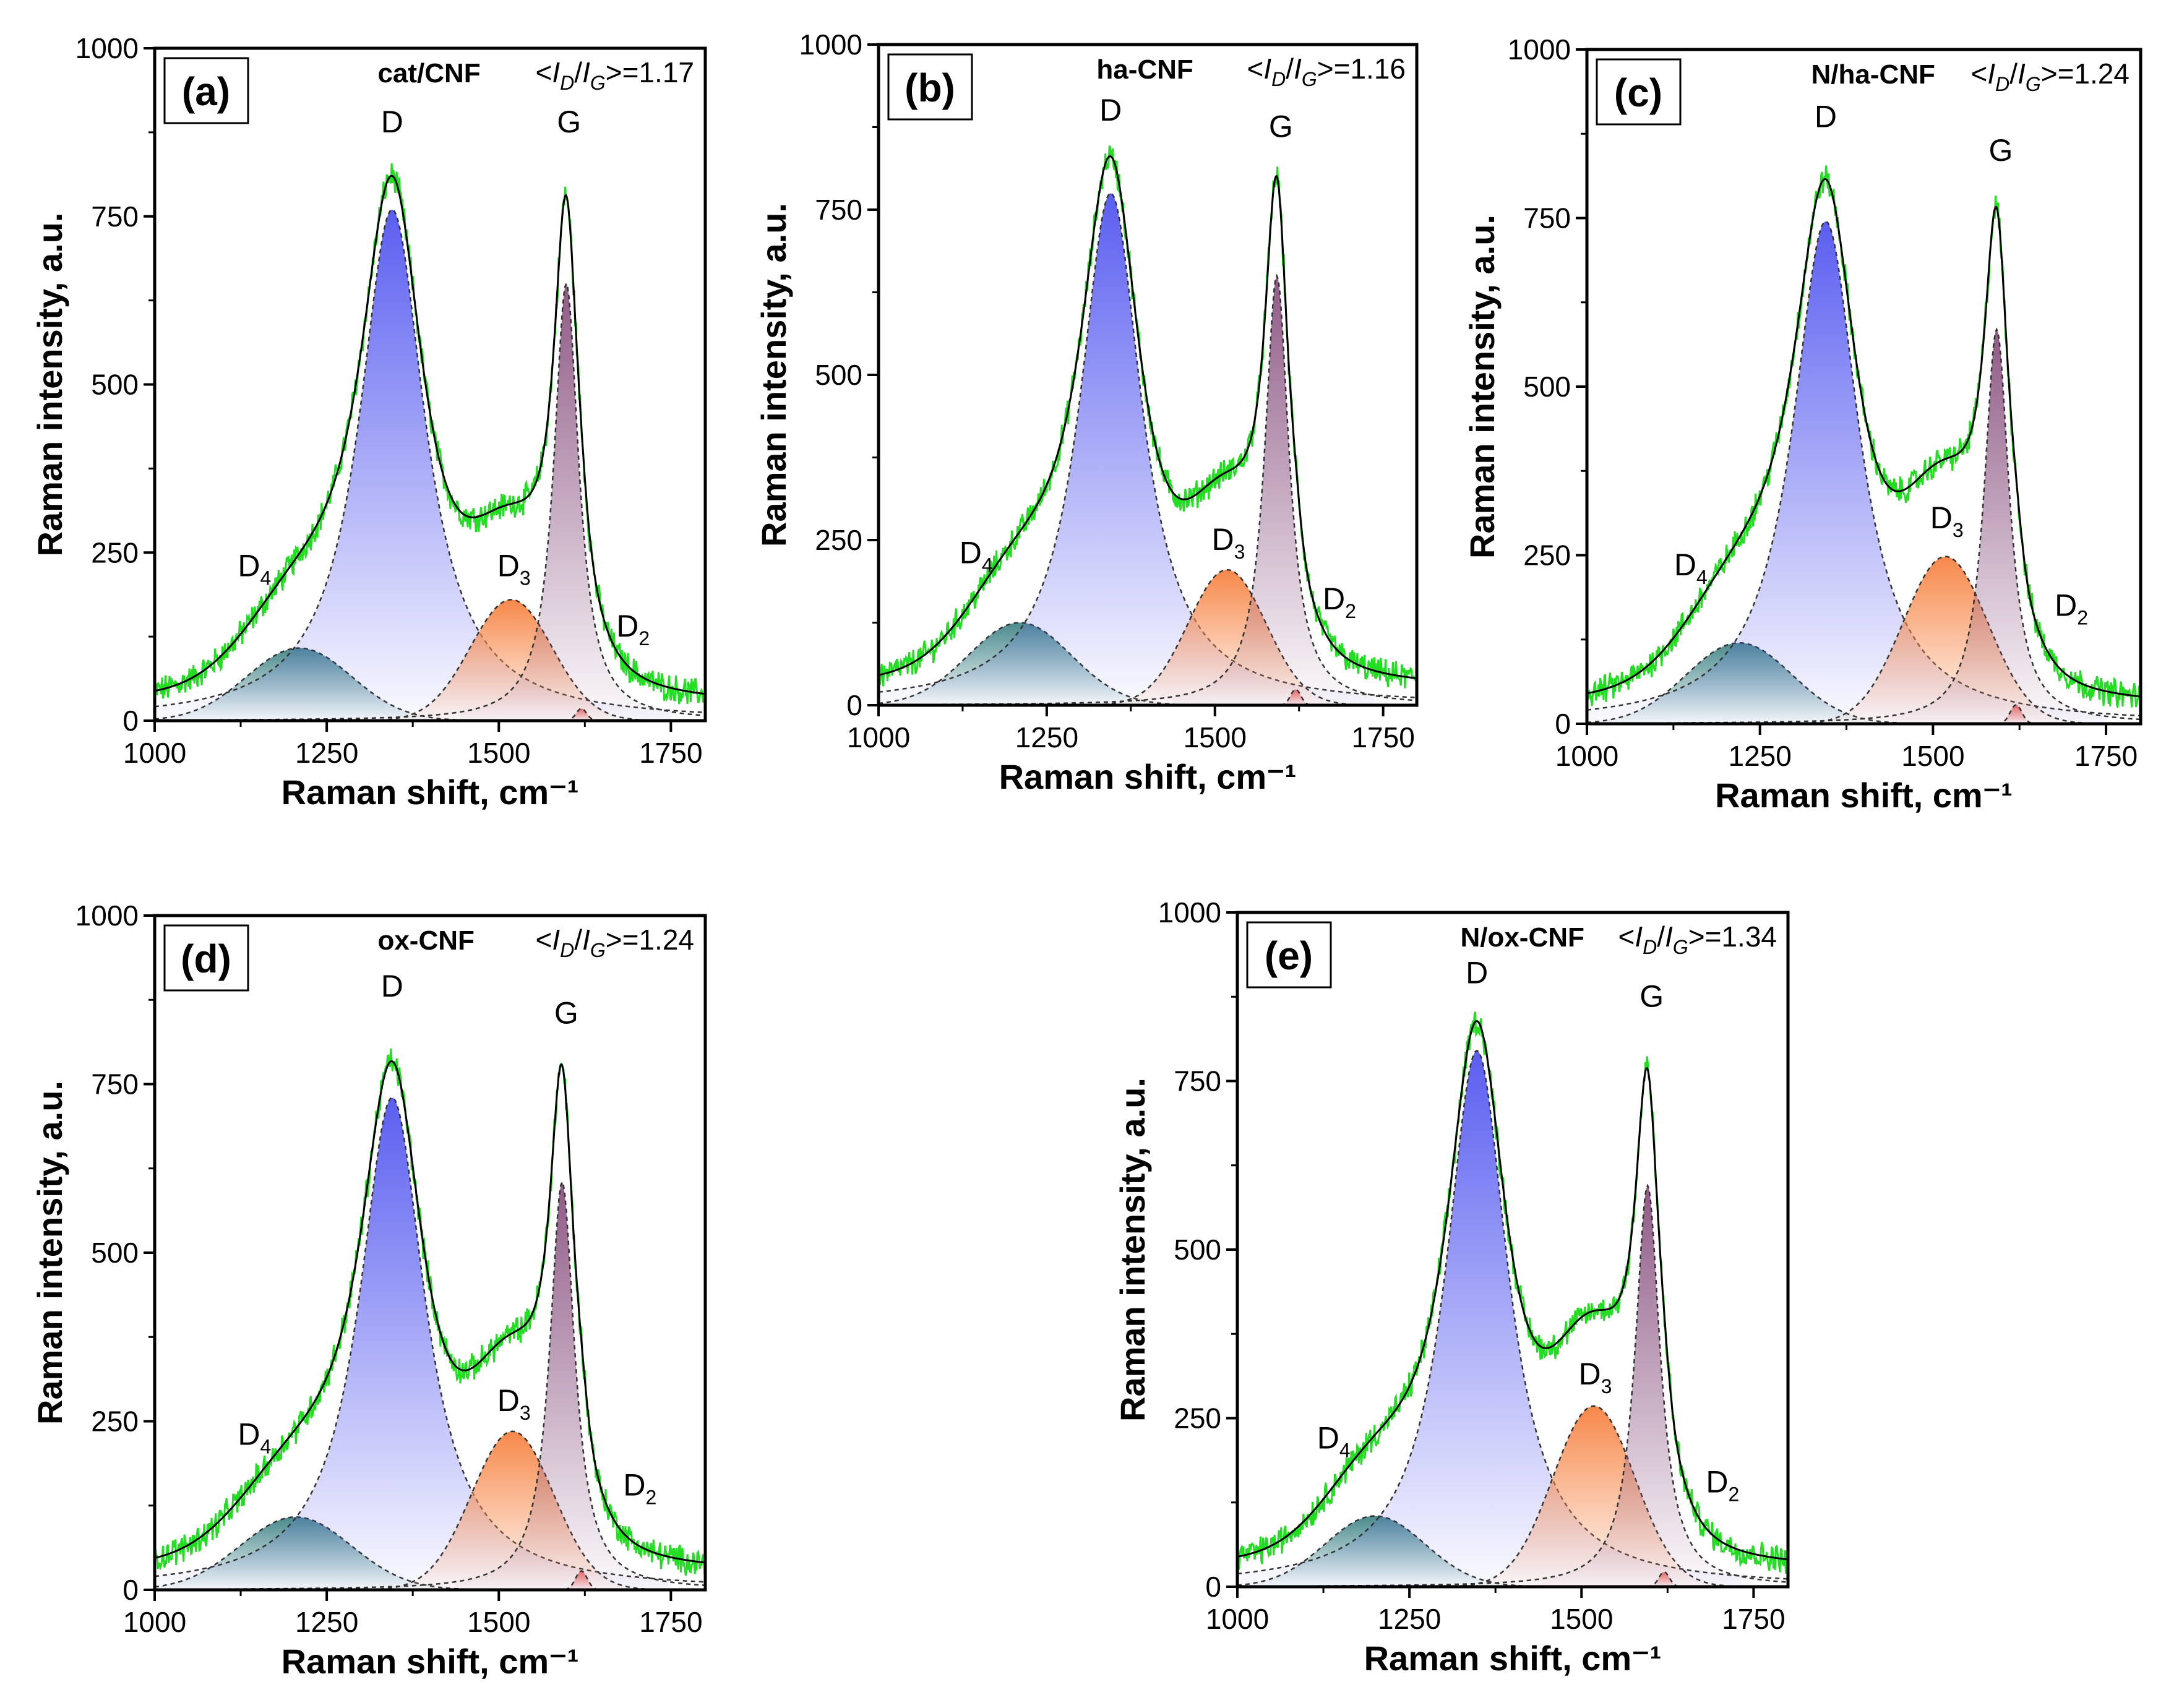  I want to click on svg-text: (b), so click(930, 88).